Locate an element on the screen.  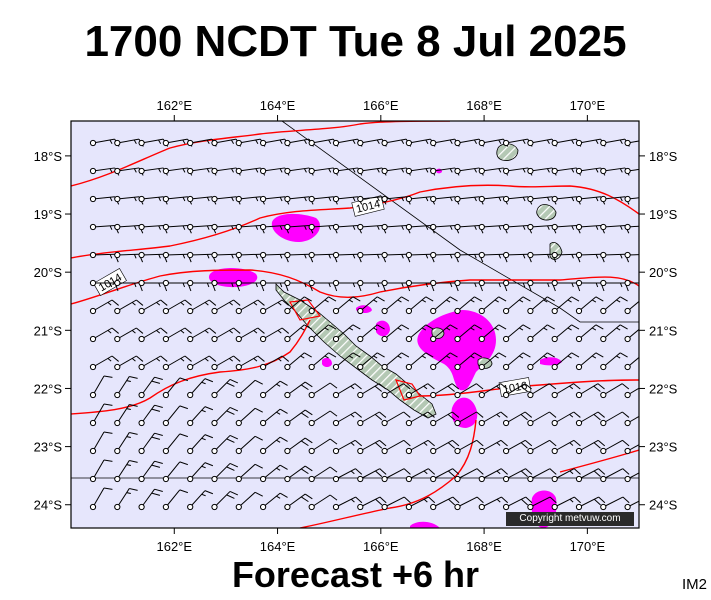
lat-tick-label-right: 19°S is located at coordinates (663, 214).